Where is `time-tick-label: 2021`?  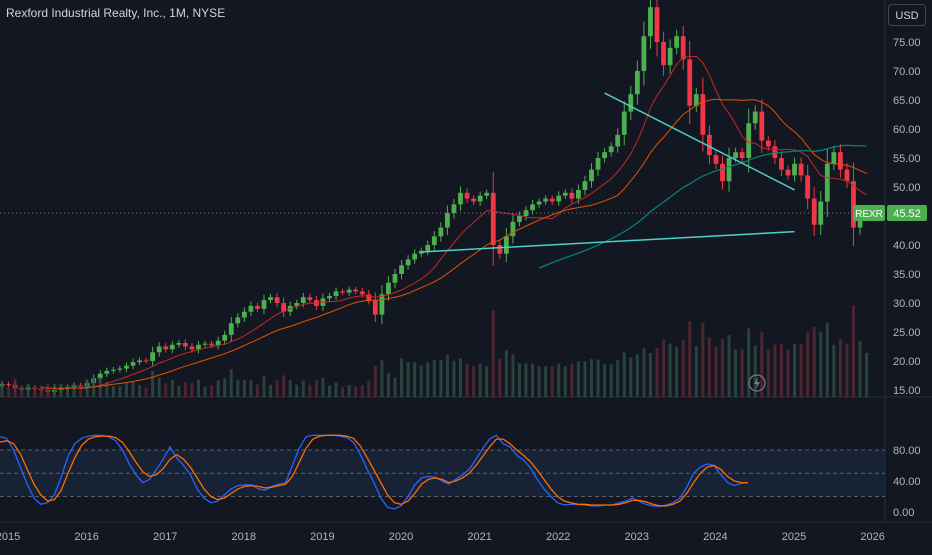
time-tick-label: 2021 is located at coordinates (479, 537).